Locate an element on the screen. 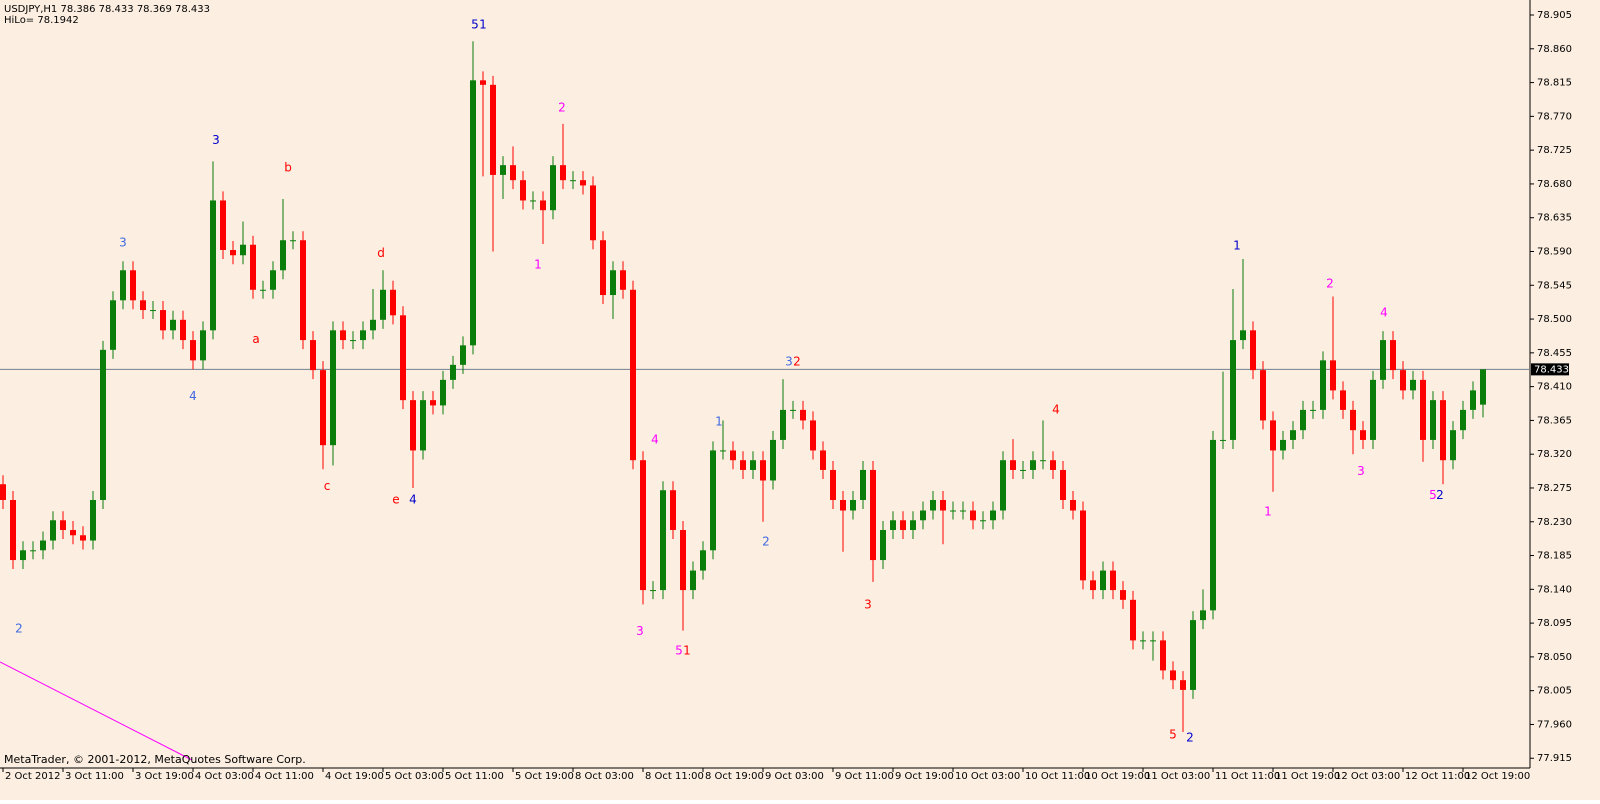  y-tick-label: 78.500 is located at coordinates (1554, 319).